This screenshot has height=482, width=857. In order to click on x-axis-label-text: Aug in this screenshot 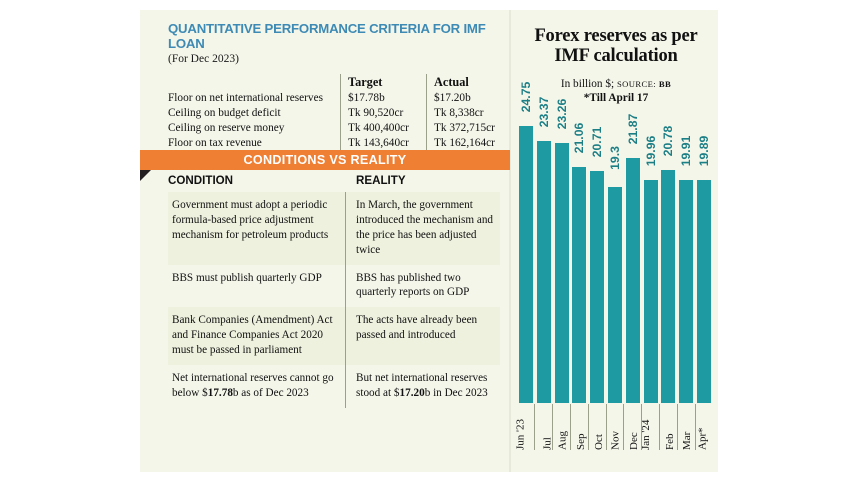, I will do `click(562, 440)`.